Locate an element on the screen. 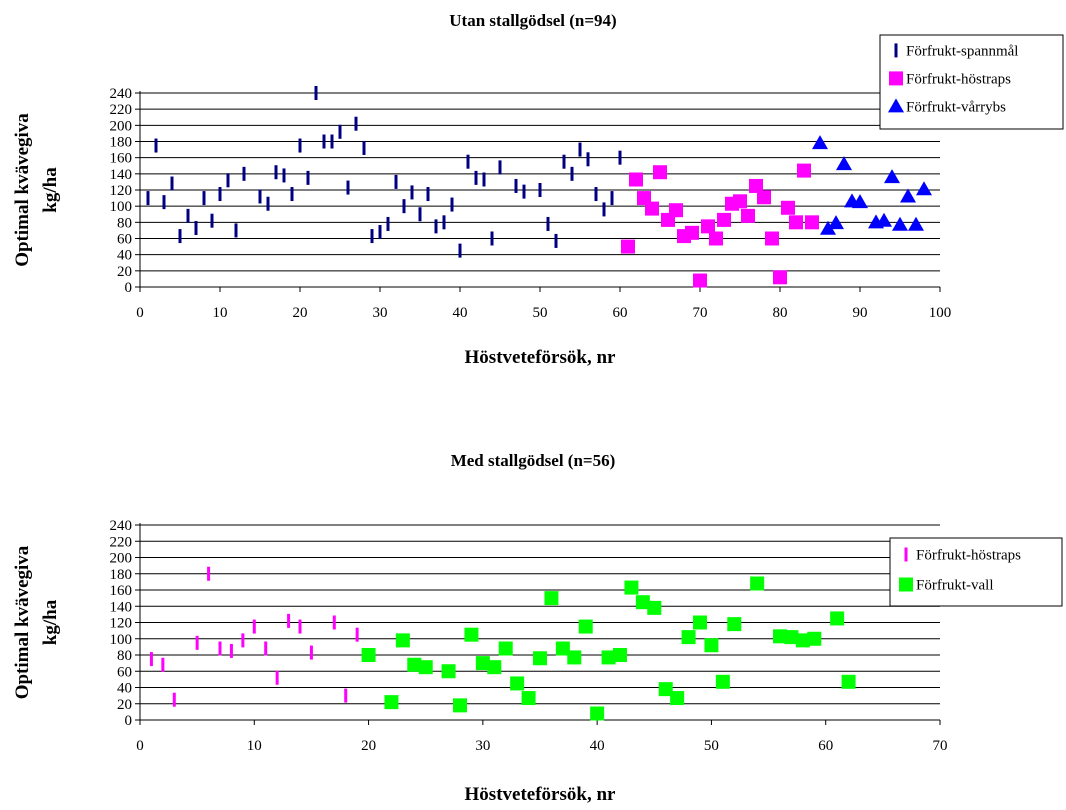 The height and width of the screenshot is (810, 1066). x-tick-label: 80 is located at coordinates (780, 313).